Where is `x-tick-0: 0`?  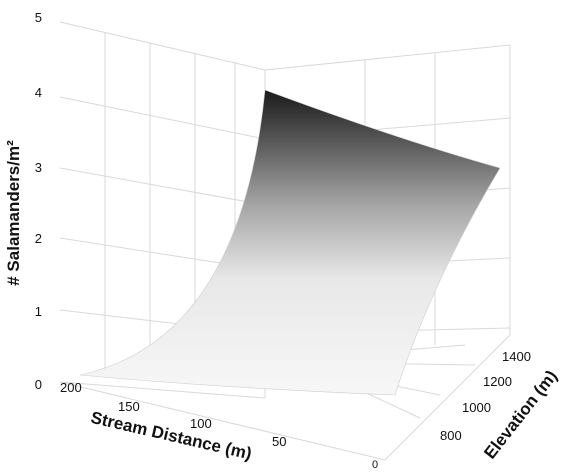 x-tick-0: 0 is located at coordinates (375, 465).